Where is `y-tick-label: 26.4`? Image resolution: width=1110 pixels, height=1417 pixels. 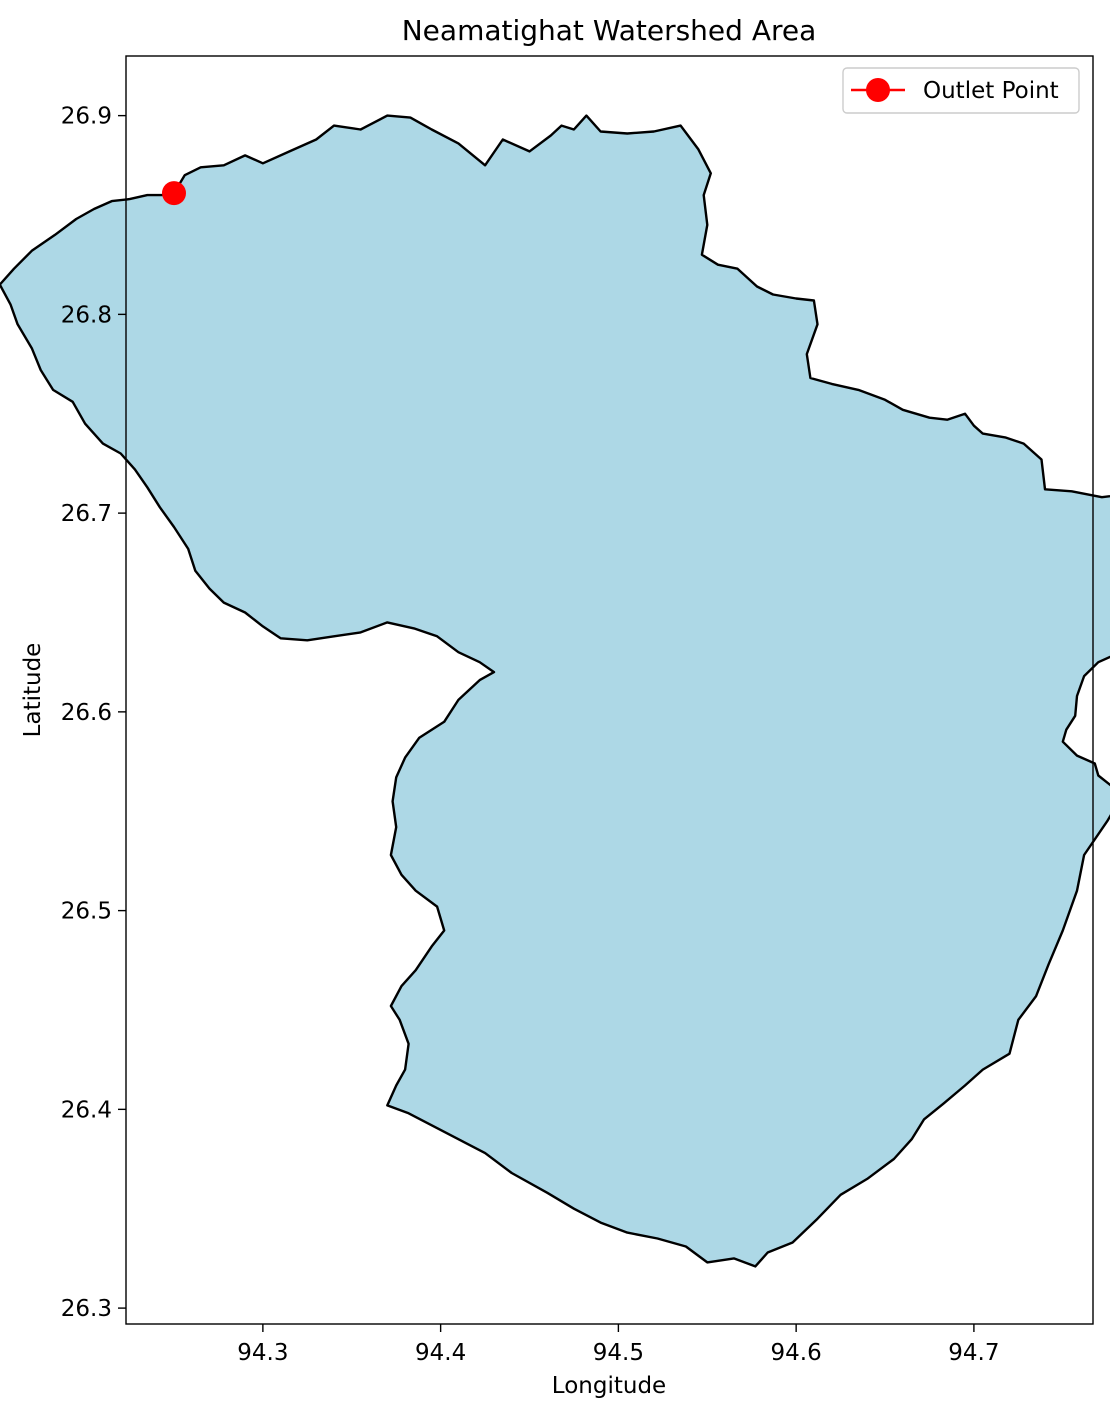 y-tick-label: 26.4 is located at coordinates (86, 1110).